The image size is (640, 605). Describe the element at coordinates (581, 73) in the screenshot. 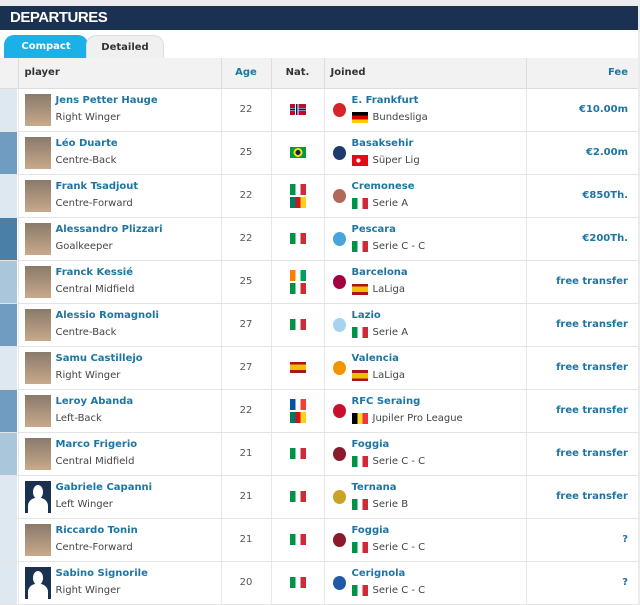

I see `header-fee: Fee` at that location.